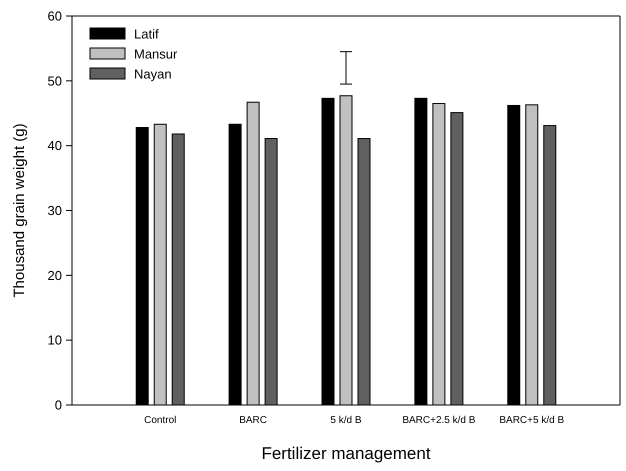 This screenshot has width=626, height=471. I want to click on y-tick-label: 30, so click(55, 210).